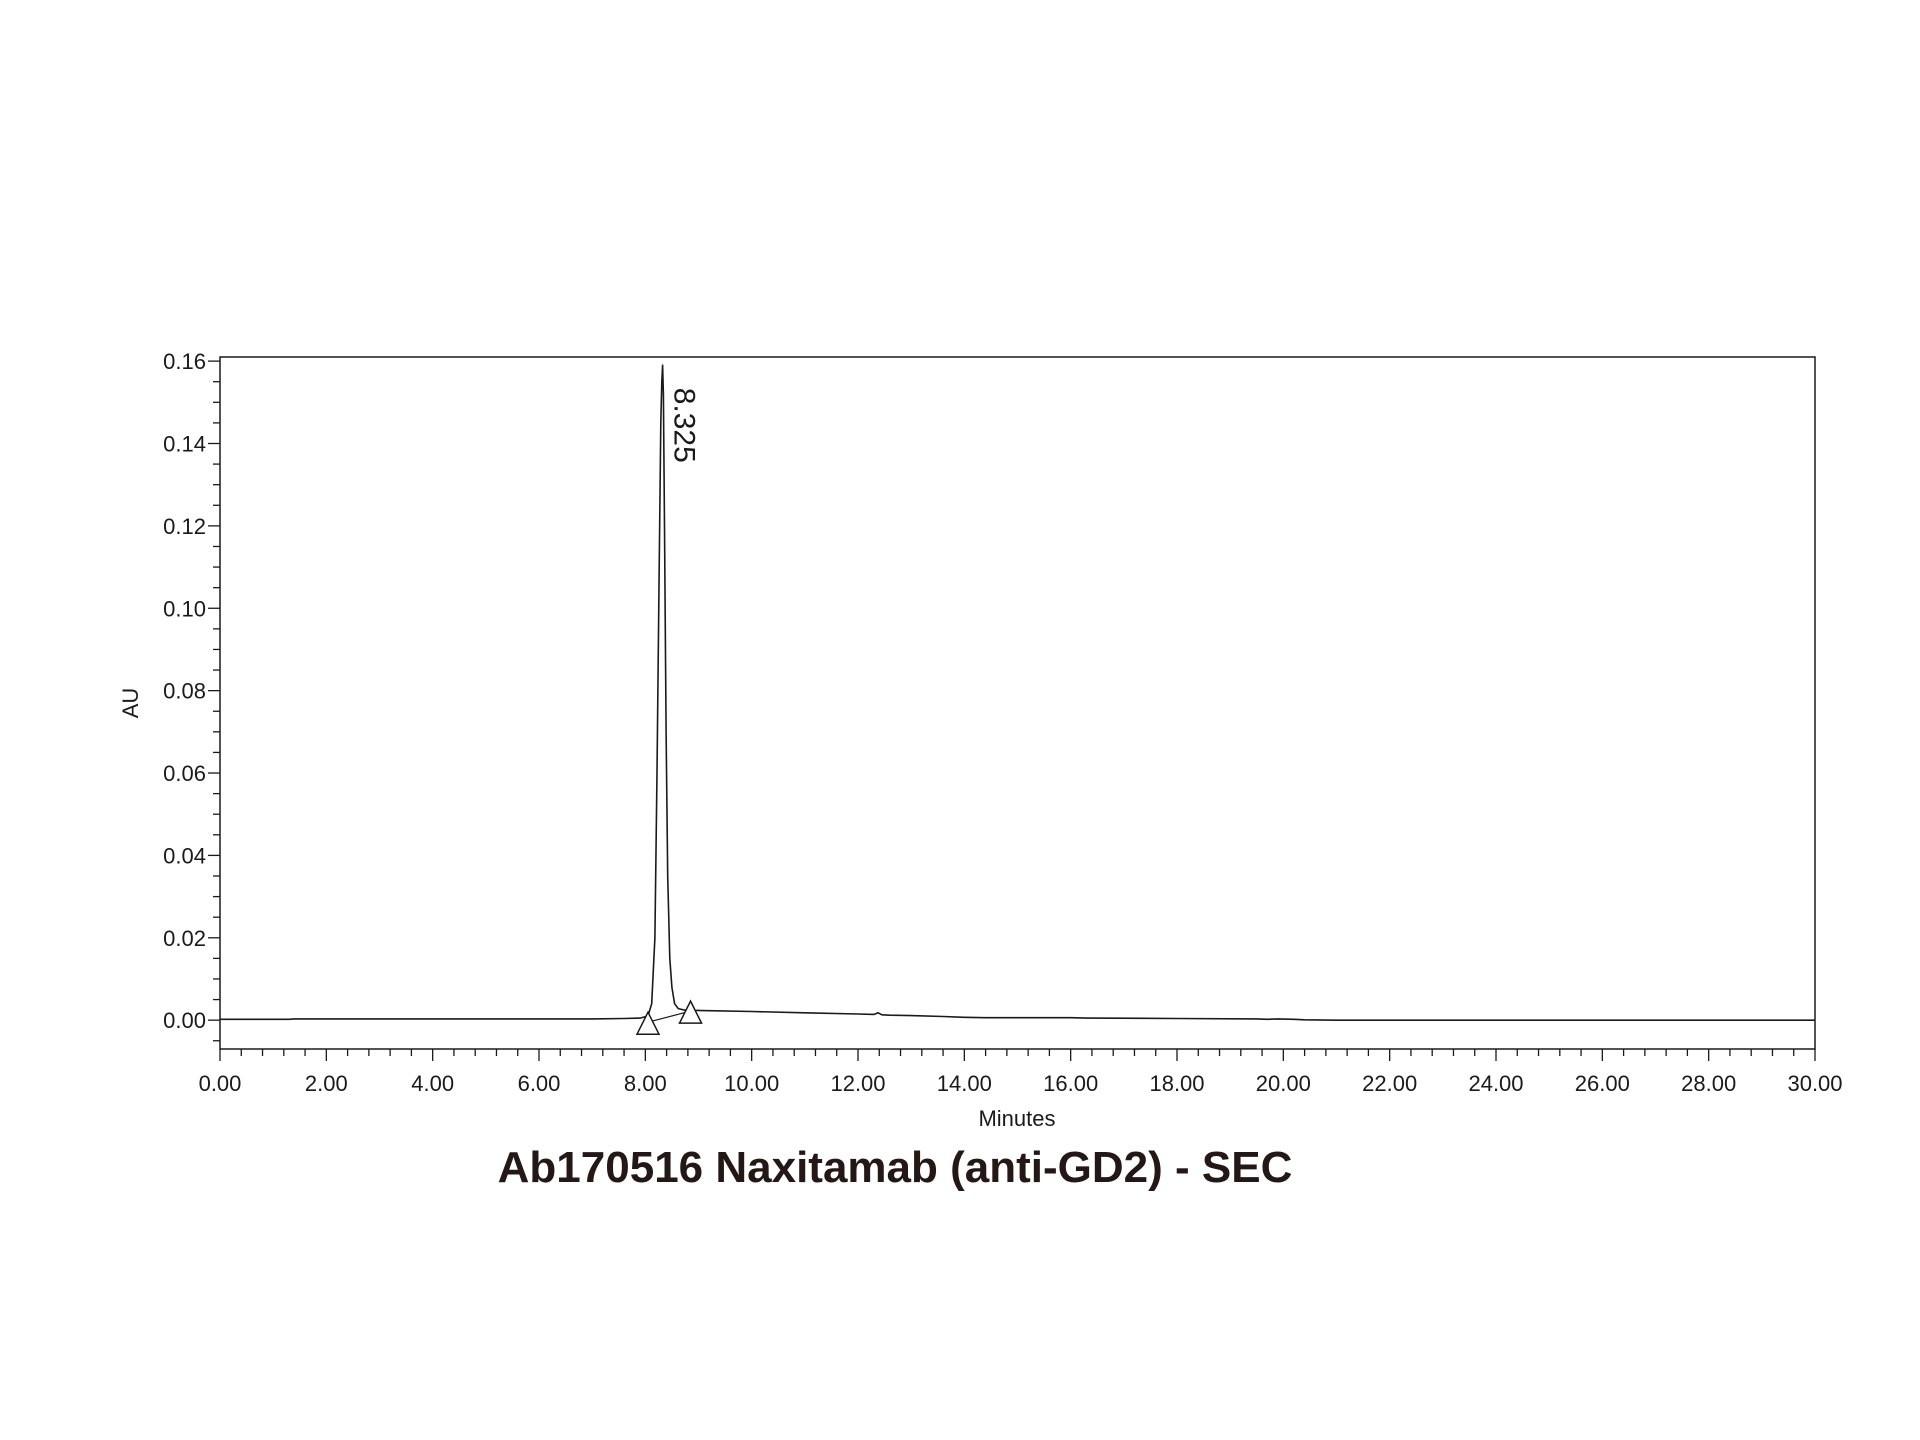 The width and height of the screenshot is (1920, 1440). I want to click on x-tick-label: 20.00, so click(1283, 1083).